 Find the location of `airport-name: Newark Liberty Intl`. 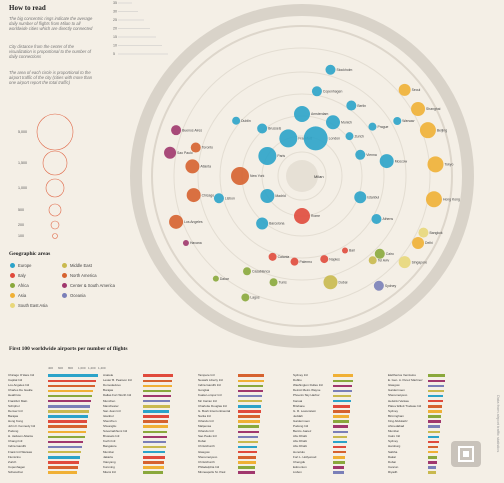

airport-name: Newark Liberty Intl is located at coordinates (210, 380).